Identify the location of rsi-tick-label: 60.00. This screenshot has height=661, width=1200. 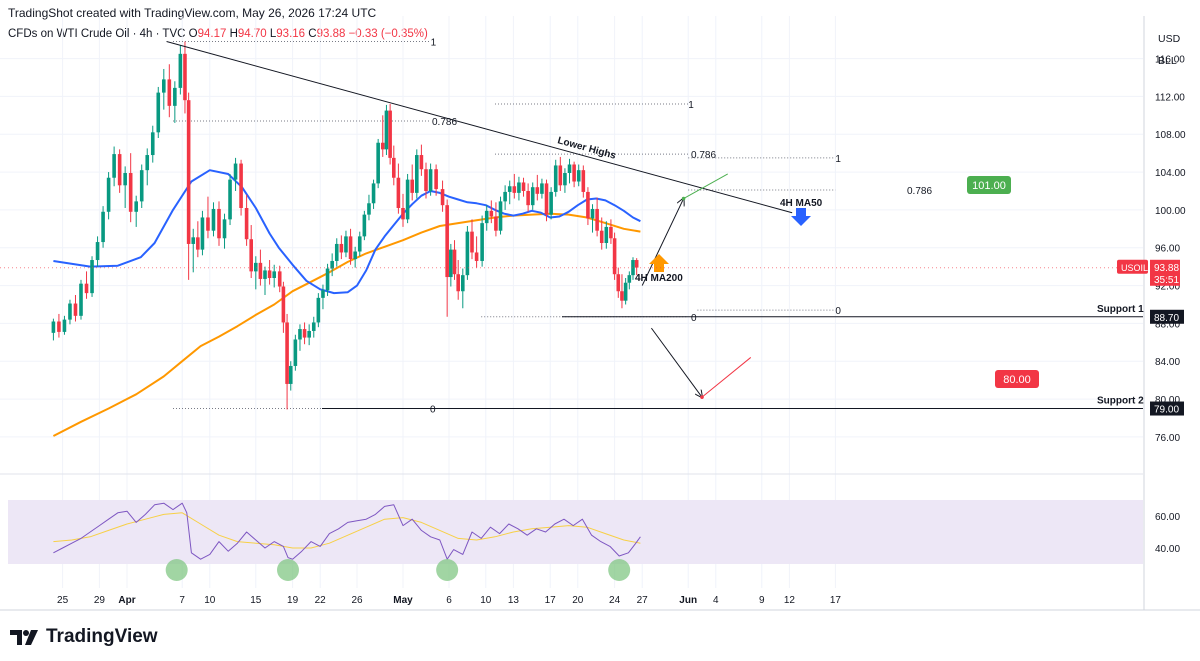
(1167, 517).